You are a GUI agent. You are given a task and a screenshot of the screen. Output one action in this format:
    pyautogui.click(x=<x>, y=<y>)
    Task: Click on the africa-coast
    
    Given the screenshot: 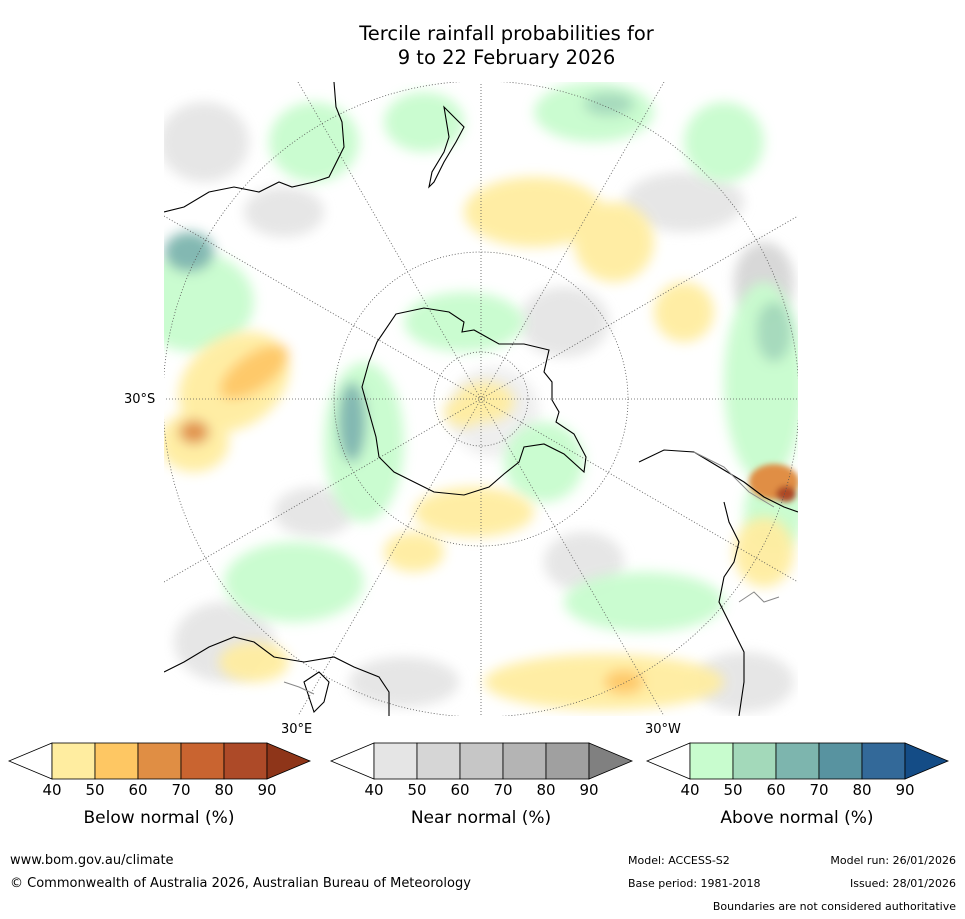 What is the action you would take?
    pyautogui.click(x=277, y=676)
    